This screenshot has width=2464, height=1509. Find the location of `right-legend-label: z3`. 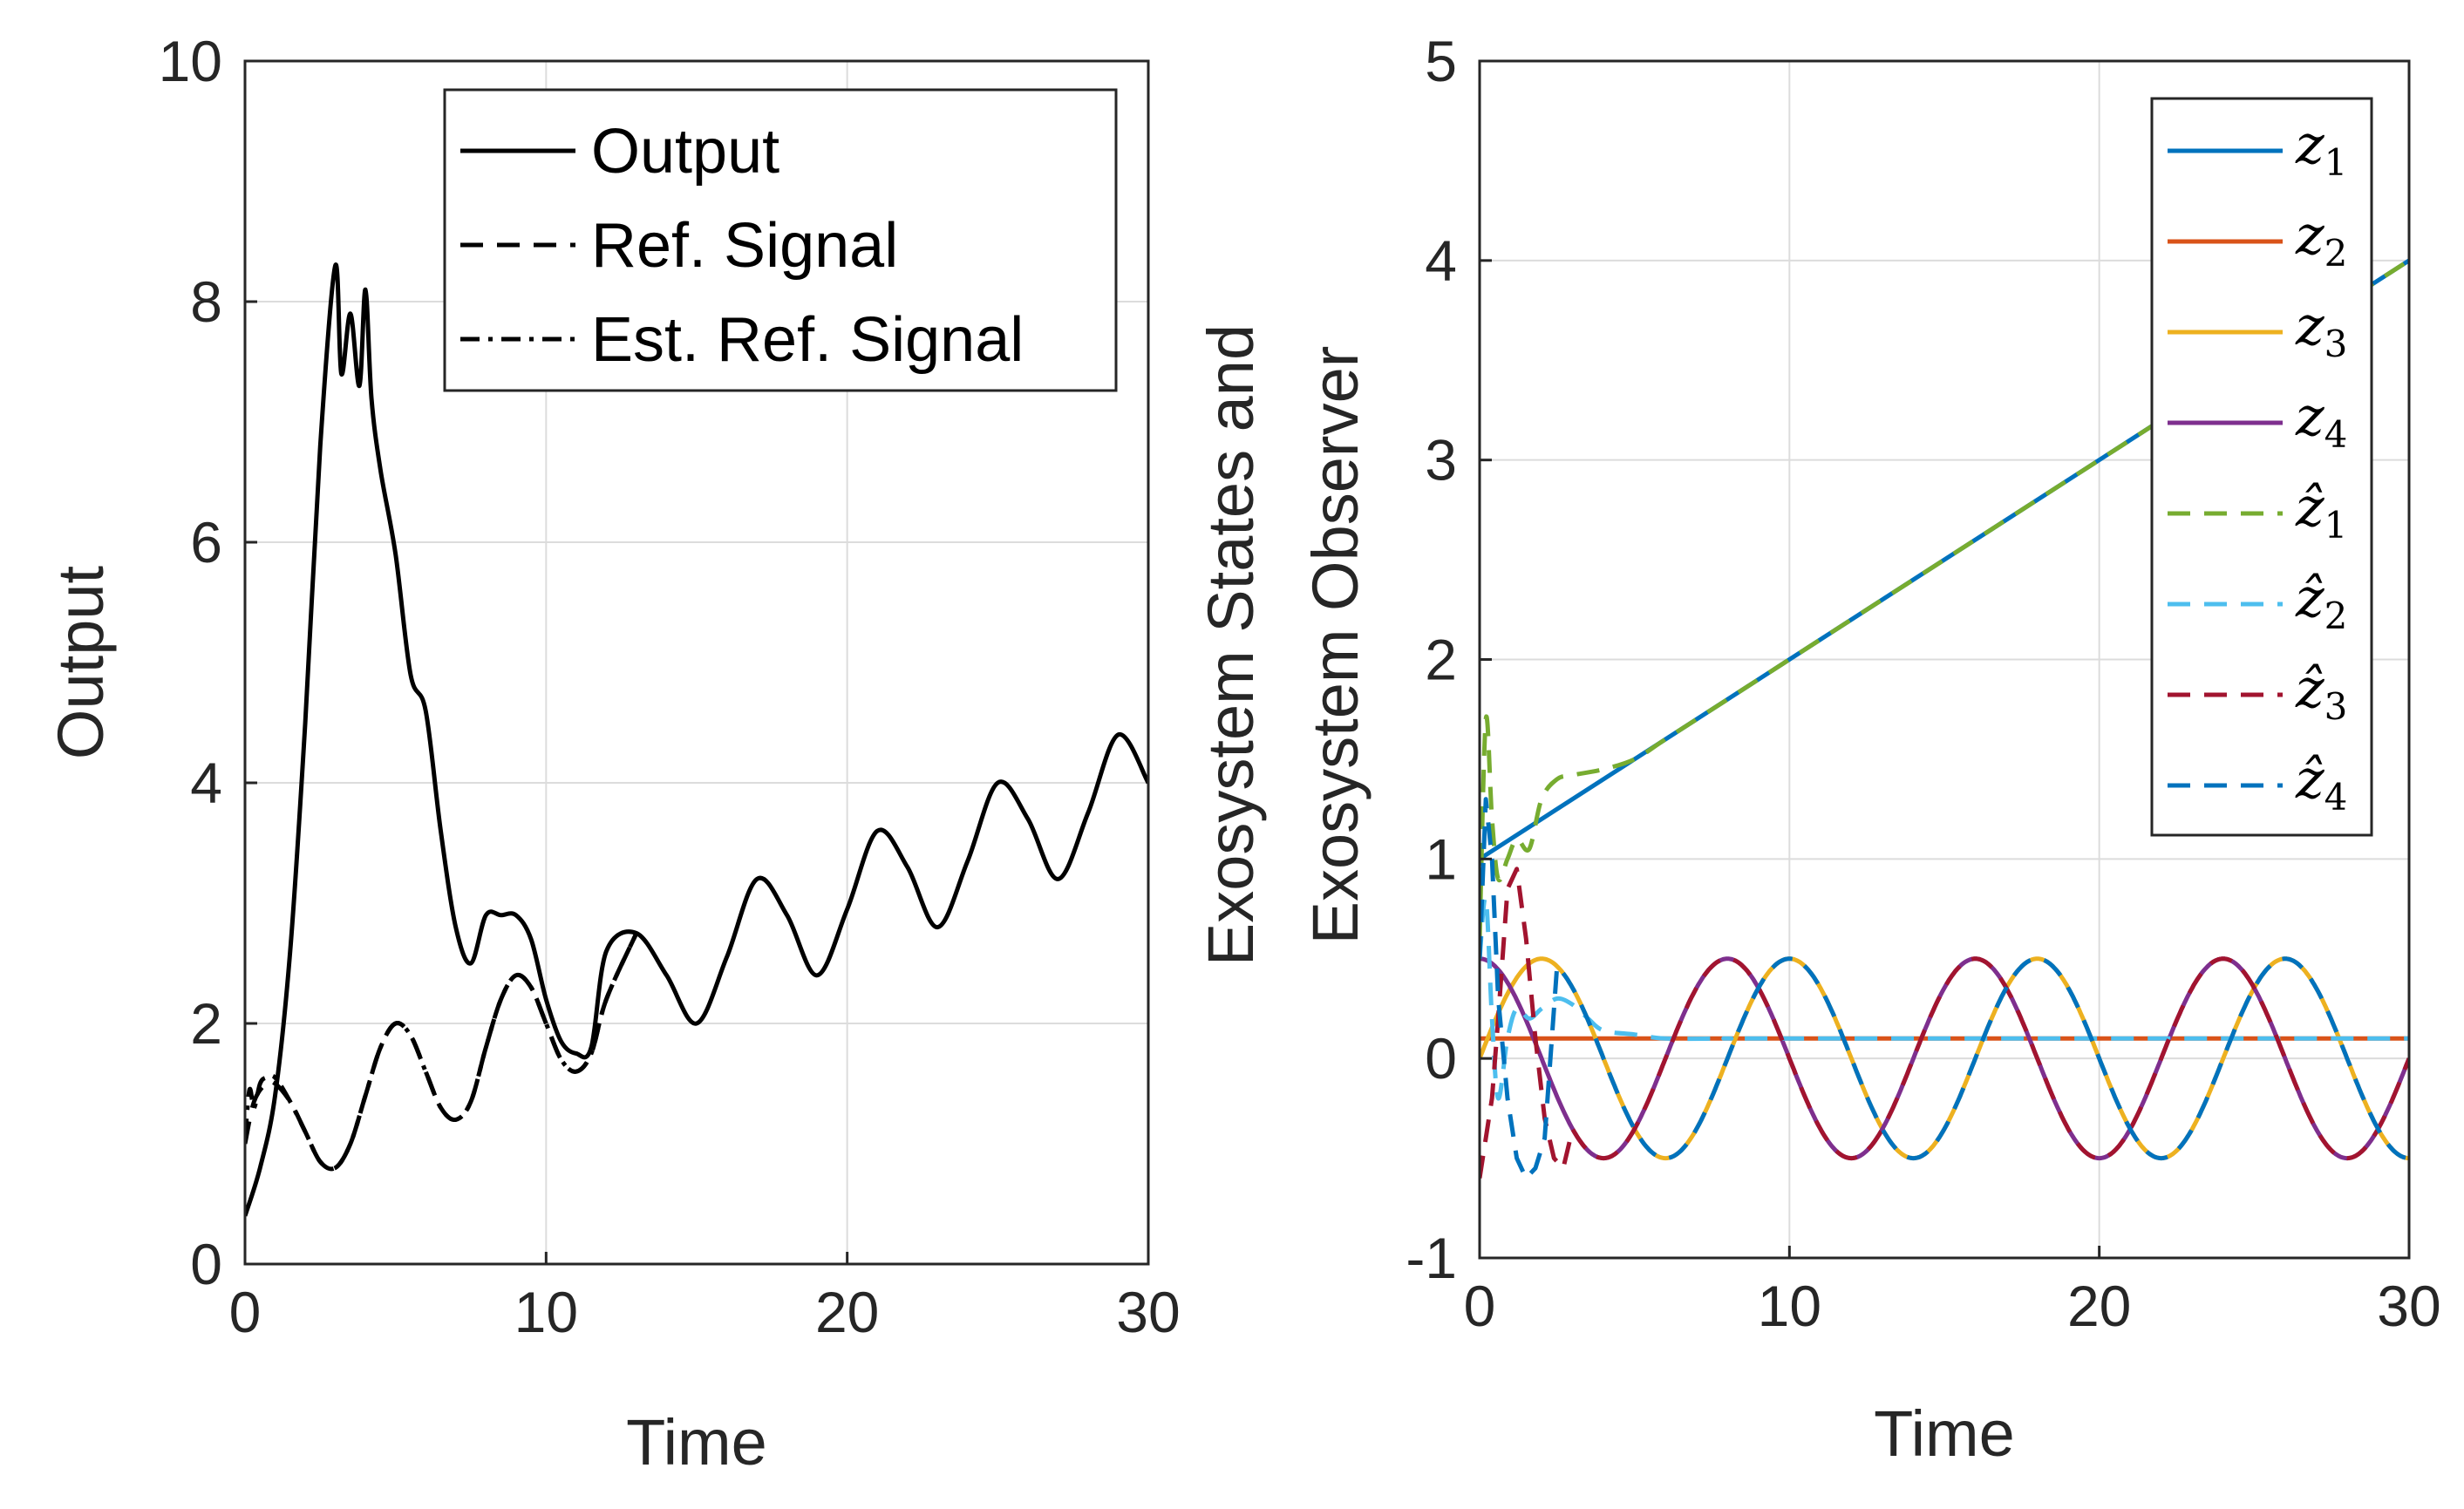

right-legend-label: z3 is located at coordinates (2321, 330).